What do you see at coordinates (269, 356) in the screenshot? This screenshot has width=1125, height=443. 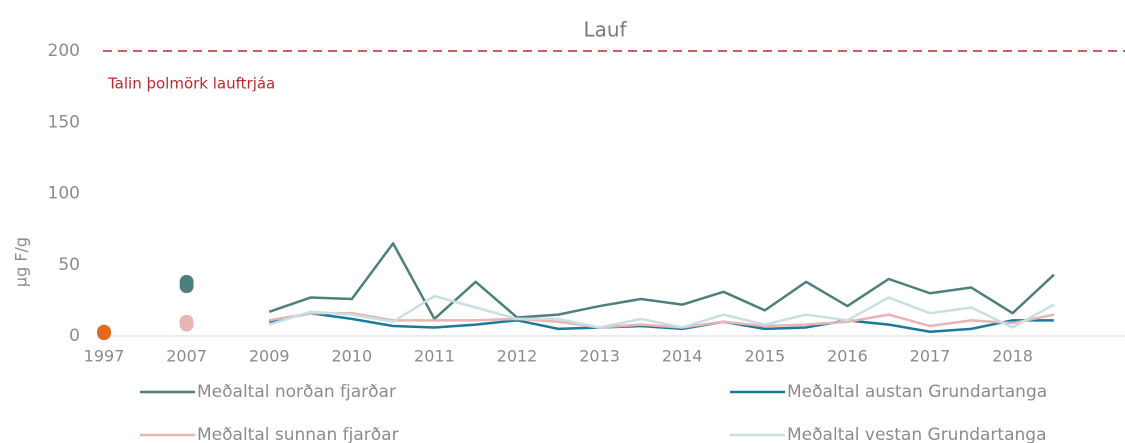 I see `x-tick-label: 2009` at bounding box center [269, 356].